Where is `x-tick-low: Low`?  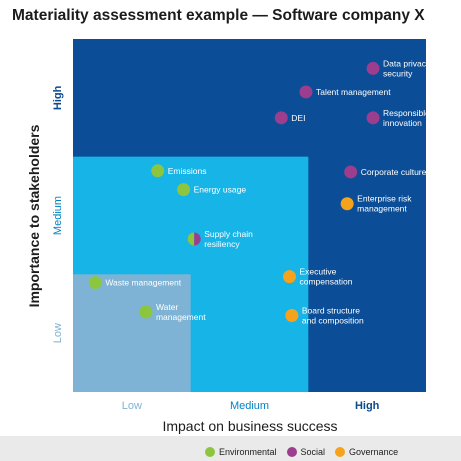
x-tick-low: Low is located at coordinates (132, 406).